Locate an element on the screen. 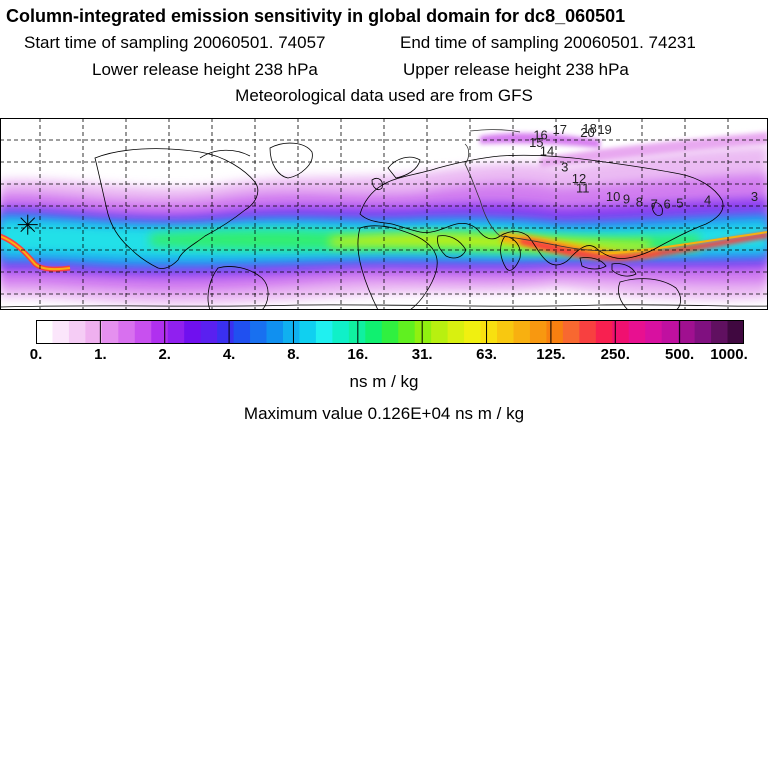 The height and width of the screenshot is (768, 768). colorbar-tick-label-4: 8. is located at coordinates (293, 354).